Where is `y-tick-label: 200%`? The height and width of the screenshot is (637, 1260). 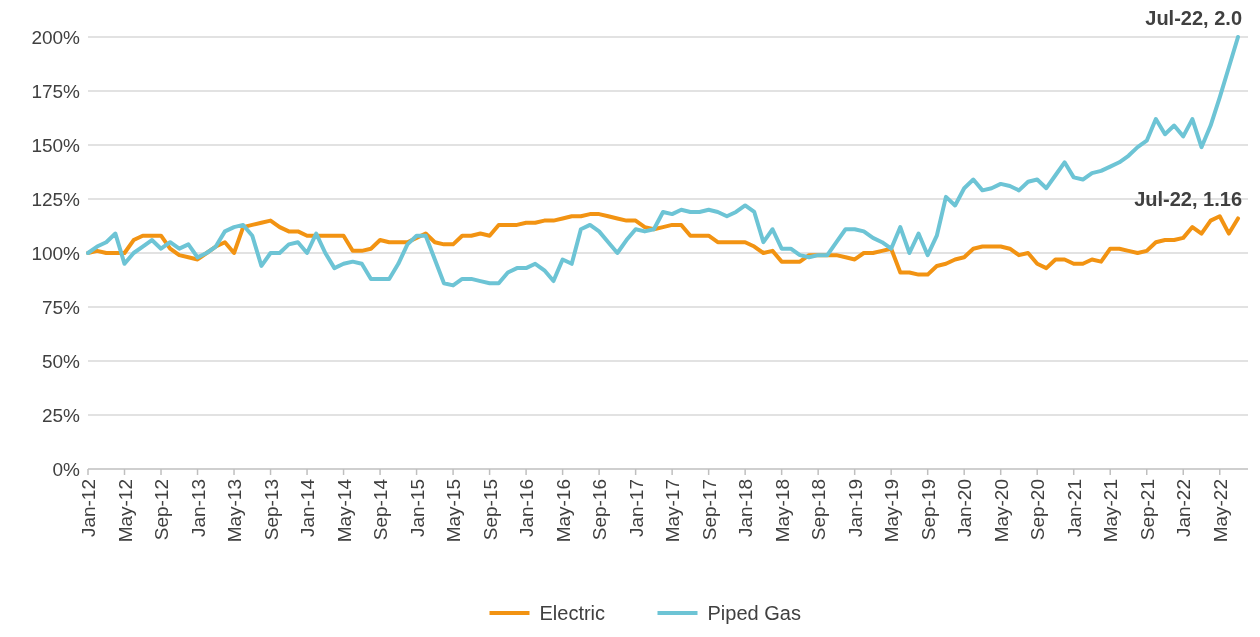
y-tick-label: 200% is located at coordinates (56, 37).